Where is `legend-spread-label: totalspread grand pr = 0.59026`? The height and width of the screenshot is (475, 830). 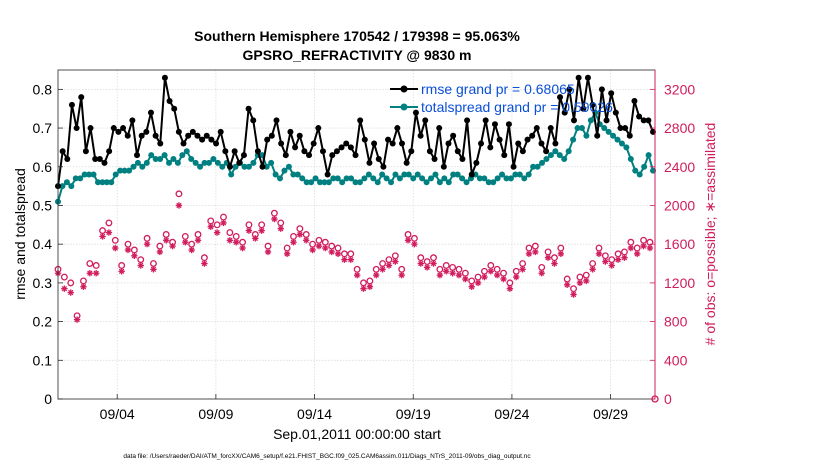
legend-spread-label: totalspread grand pr = 0.59026 is located at coordinates (517, 107).